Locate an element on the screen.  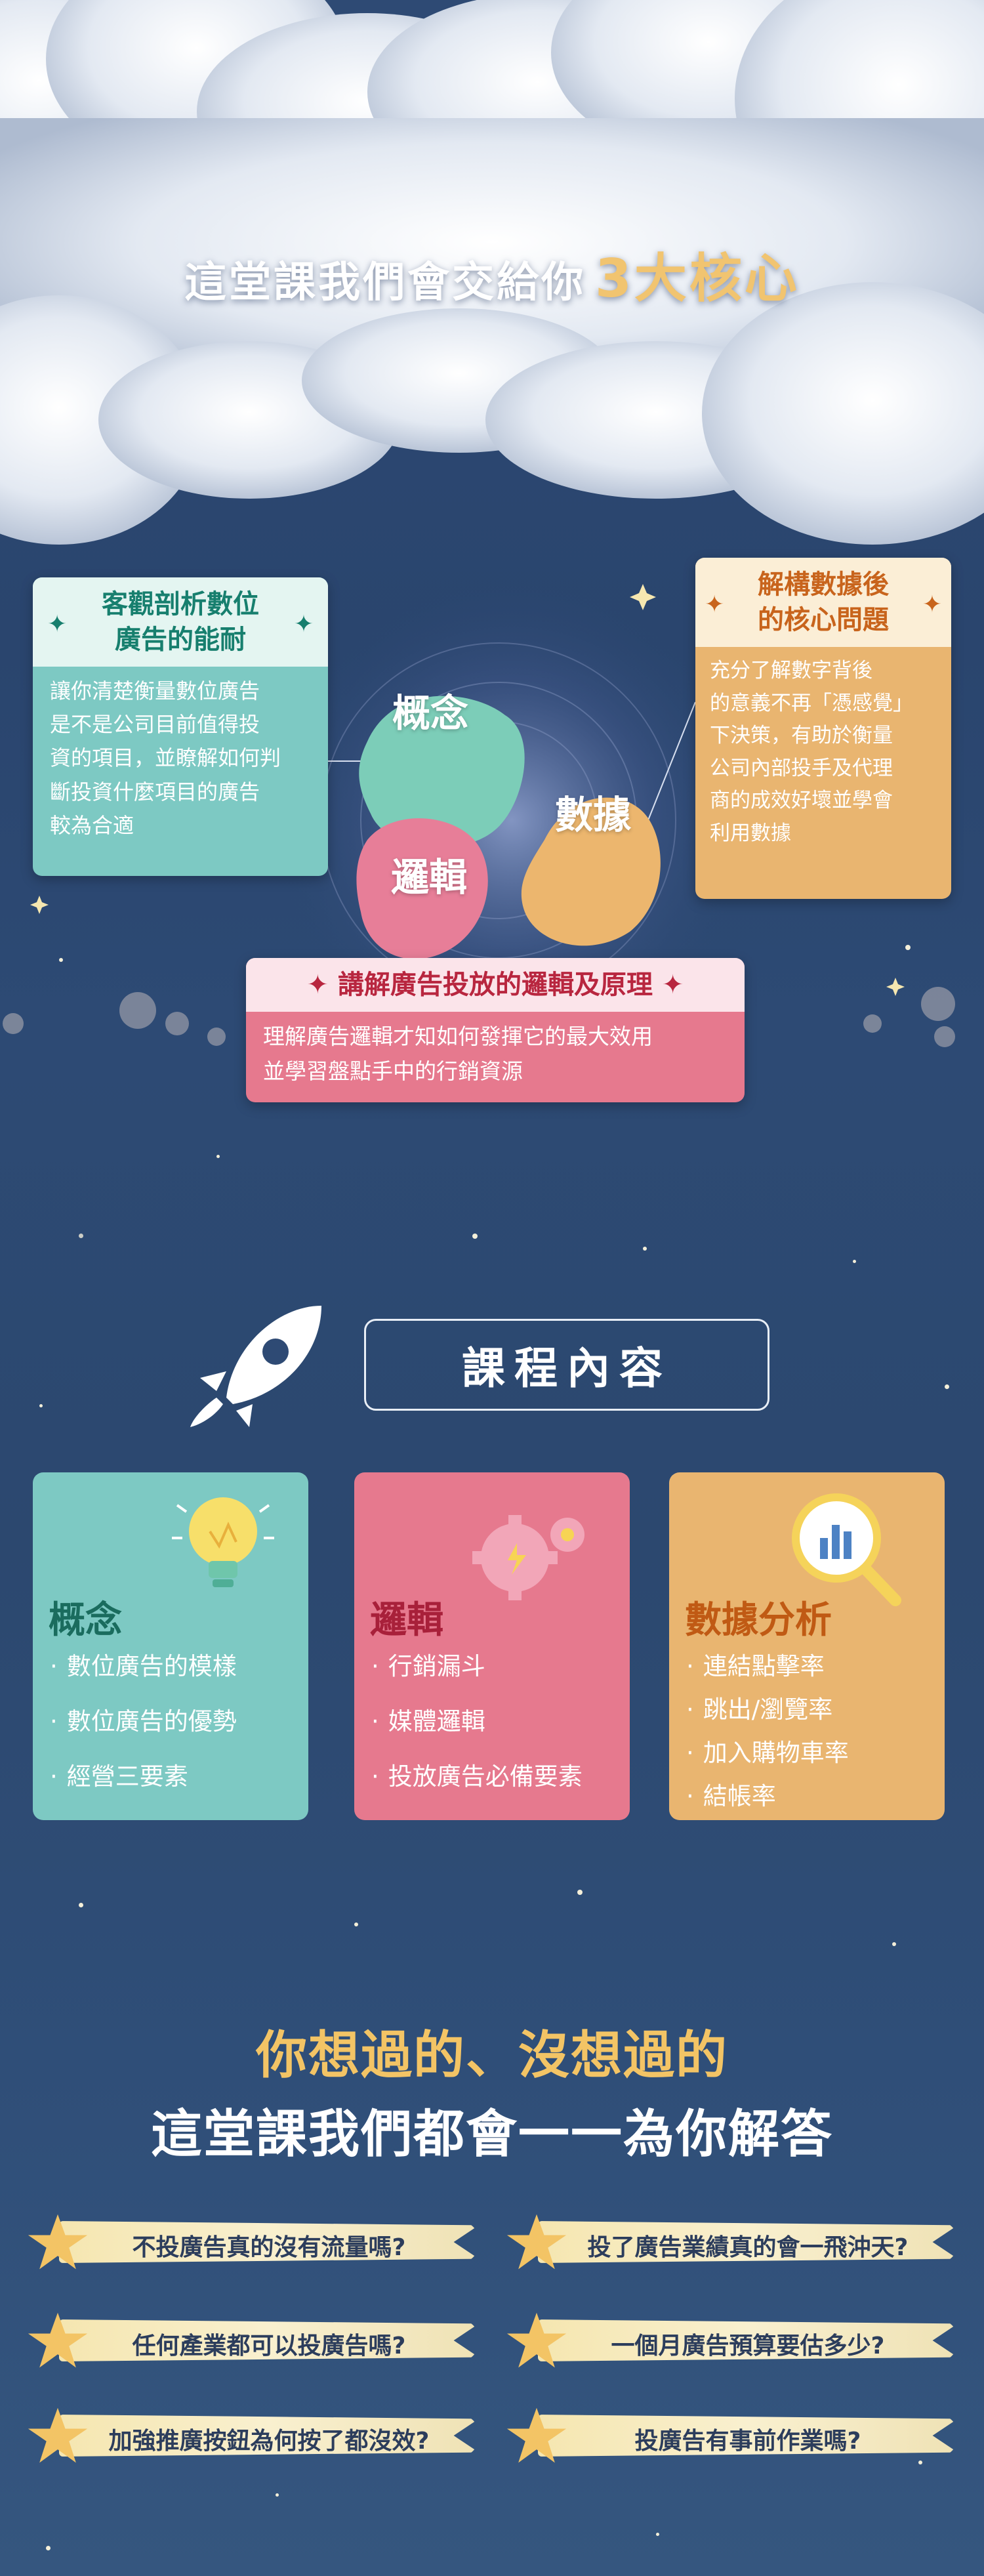
question-text: 一個月廣告預算要估多少? is located at coordinates (748, 2346).